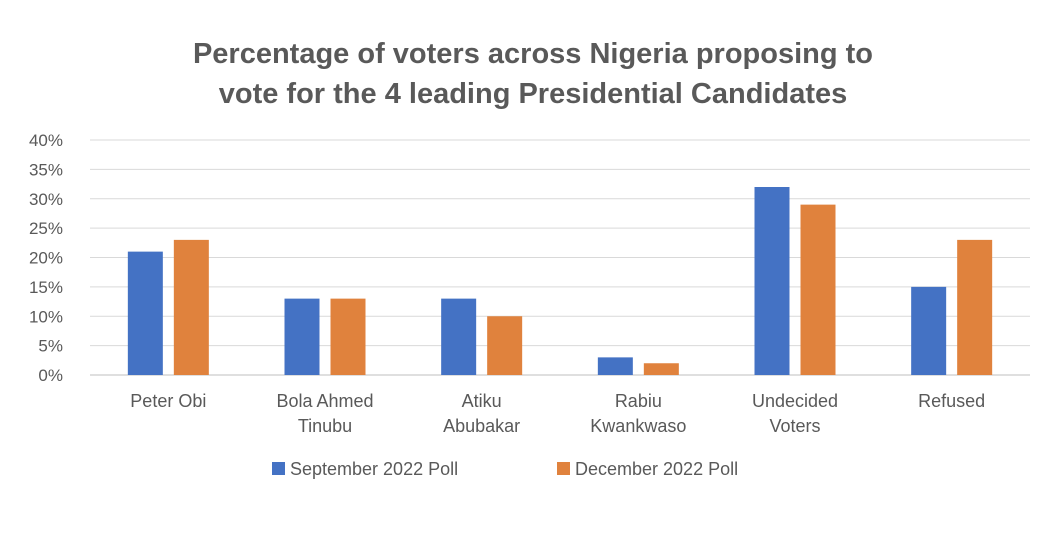  I want to click on y-axis-ticks: 0% 5% 10% 15% 20% 25% 30% 35% 40%, so click(46, 258).